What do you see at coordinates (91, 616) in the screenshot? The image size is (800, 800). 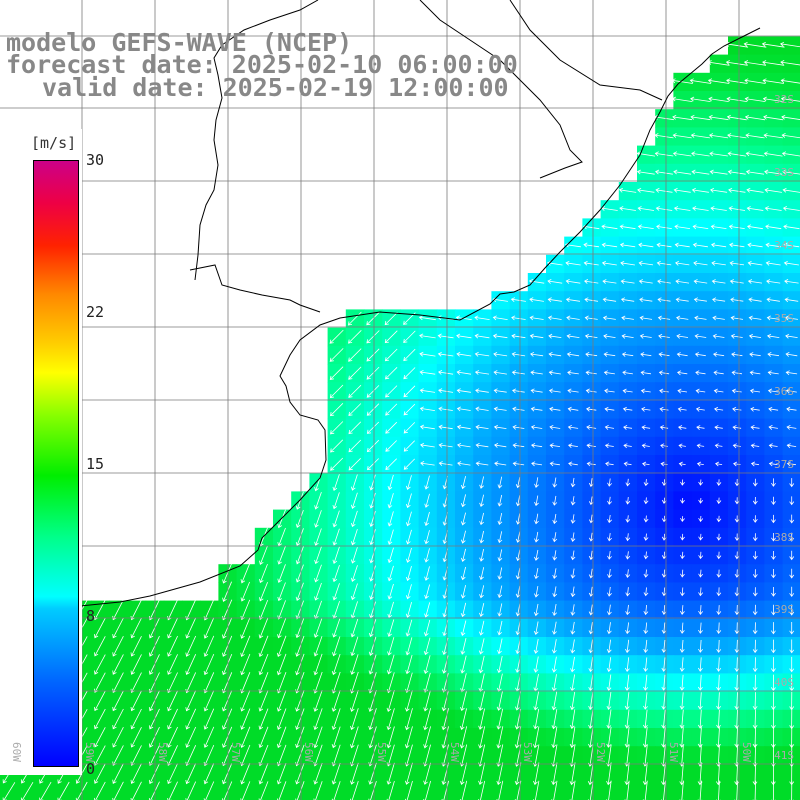 I see `colorbar-tick-8: 8` at bounding box center [91, 616].